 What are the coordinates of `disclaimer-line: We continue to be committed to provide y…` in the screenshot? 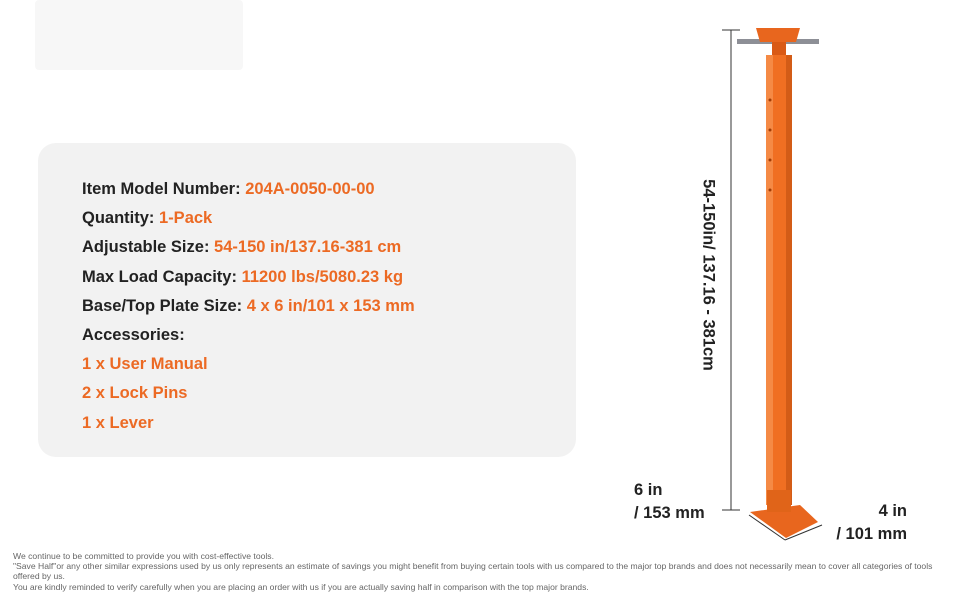 It's located at (143, 556).